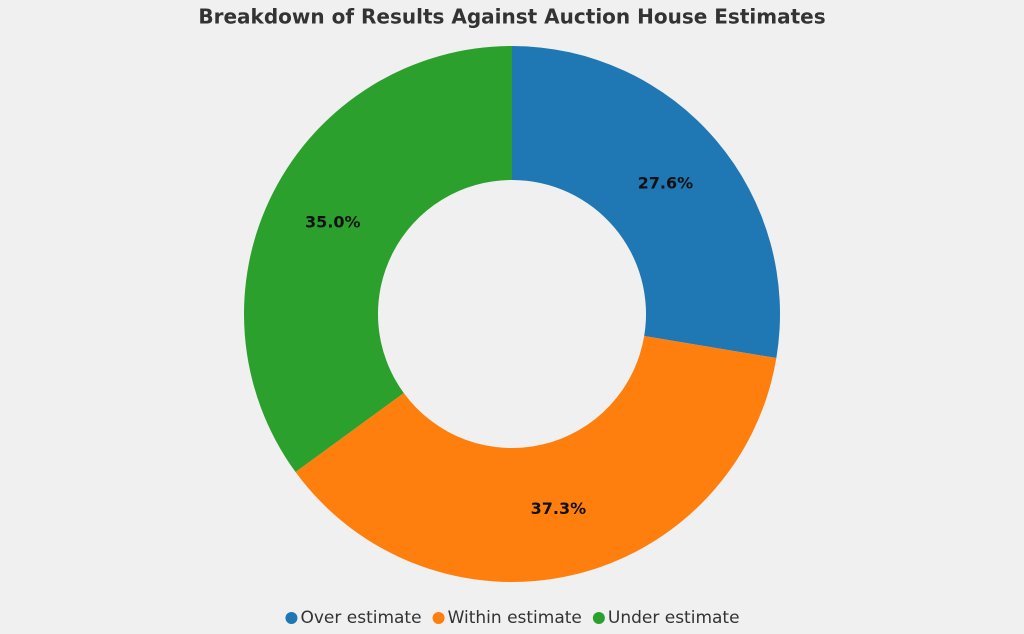 The height and width of the screenshot is (634, 1024). What do you see at coordinates (559, 508) in the screenshot?
I see `value-label: 37.3%` at bounding box center [559, 508].